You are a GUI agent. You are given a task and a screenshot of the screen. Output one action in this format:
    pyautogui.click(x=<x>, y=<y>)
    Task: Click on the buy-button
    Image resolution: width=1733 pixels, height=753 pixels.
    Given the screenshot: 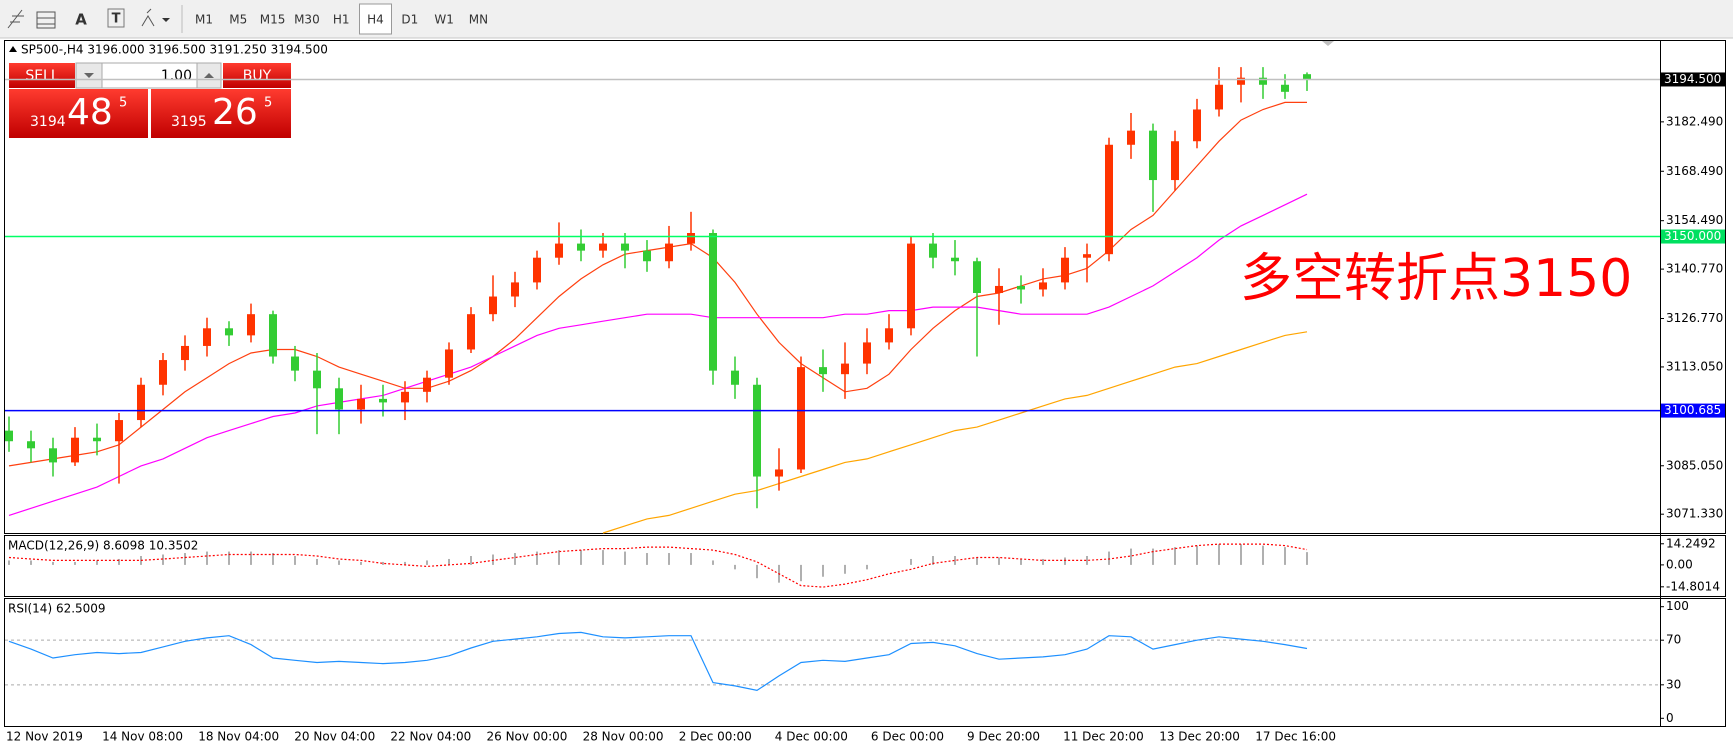 What is the action you would take?
    pyautogui.click(x=257, y=75)
    